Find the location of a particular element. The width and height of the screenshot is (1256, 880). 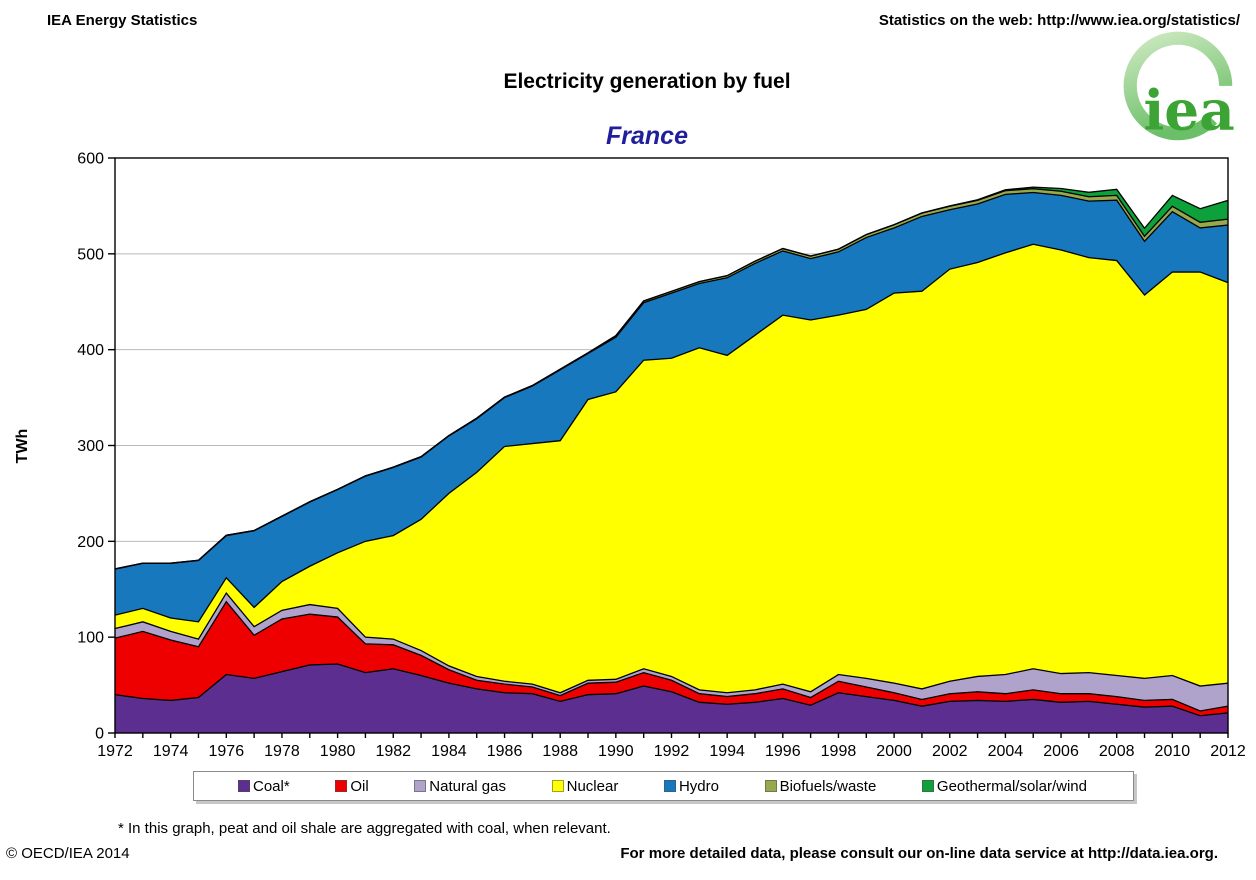

y-tick-label: 100 is located at coordinates (90, 638).